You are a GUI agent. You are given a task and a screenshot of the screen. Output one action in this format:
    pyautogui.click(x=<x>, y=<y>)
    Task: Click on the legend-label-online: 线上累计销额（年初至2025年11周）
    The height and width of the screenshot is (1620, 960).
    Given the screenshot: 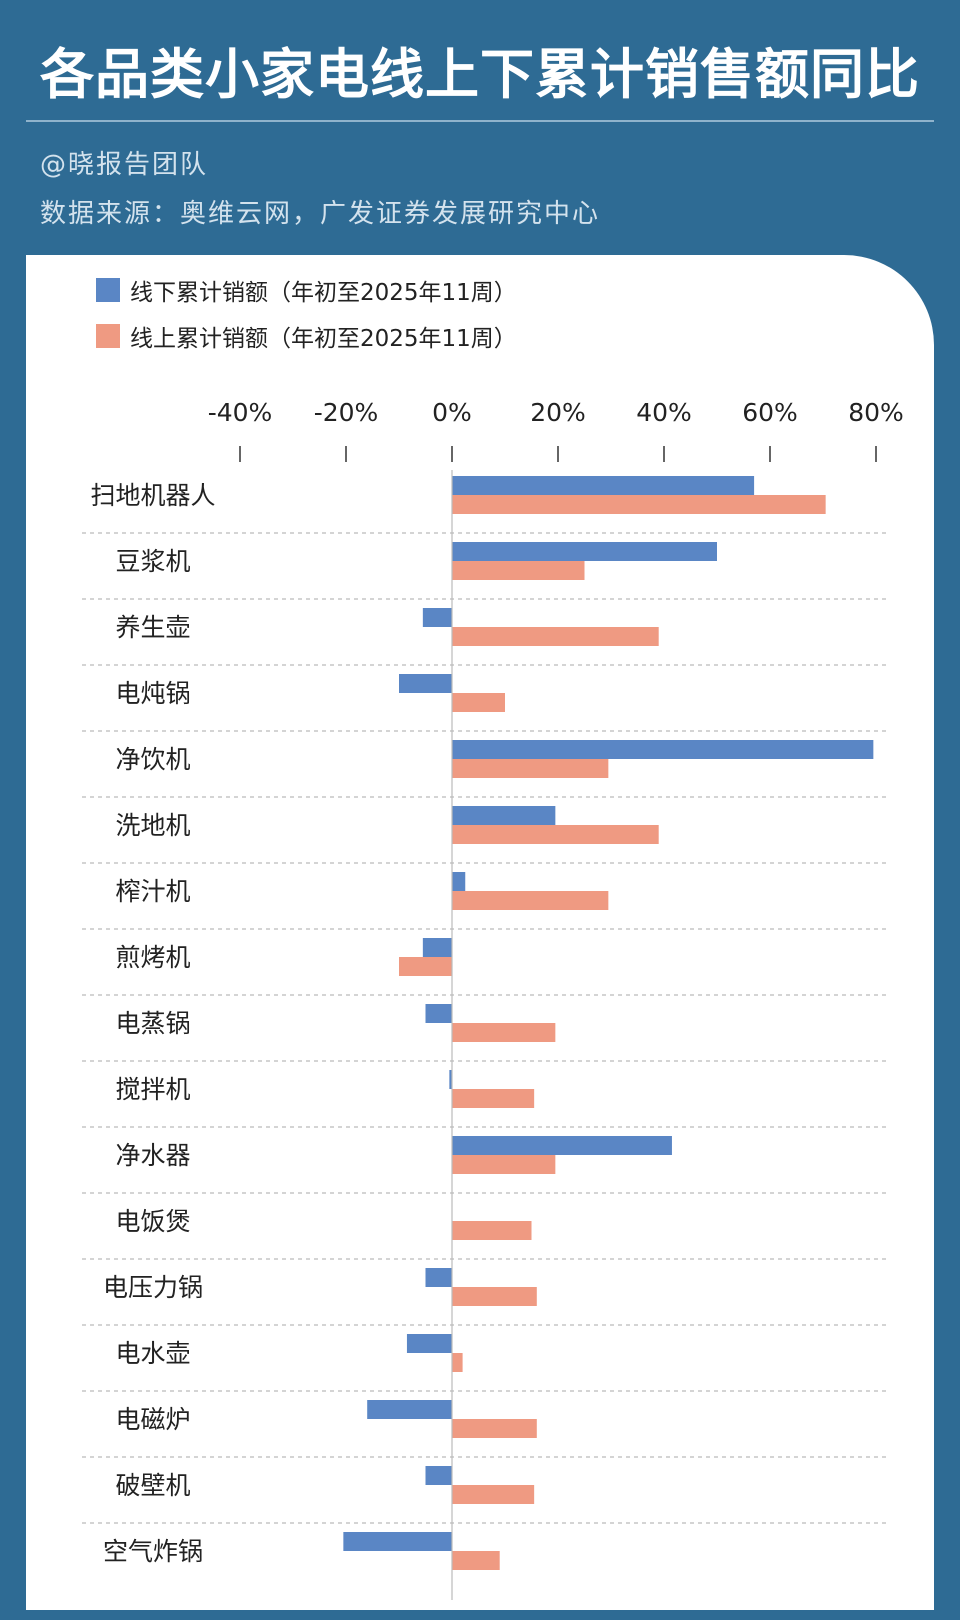 What is the action you would take?
    pyautogui.click(x=323, y=339)
    